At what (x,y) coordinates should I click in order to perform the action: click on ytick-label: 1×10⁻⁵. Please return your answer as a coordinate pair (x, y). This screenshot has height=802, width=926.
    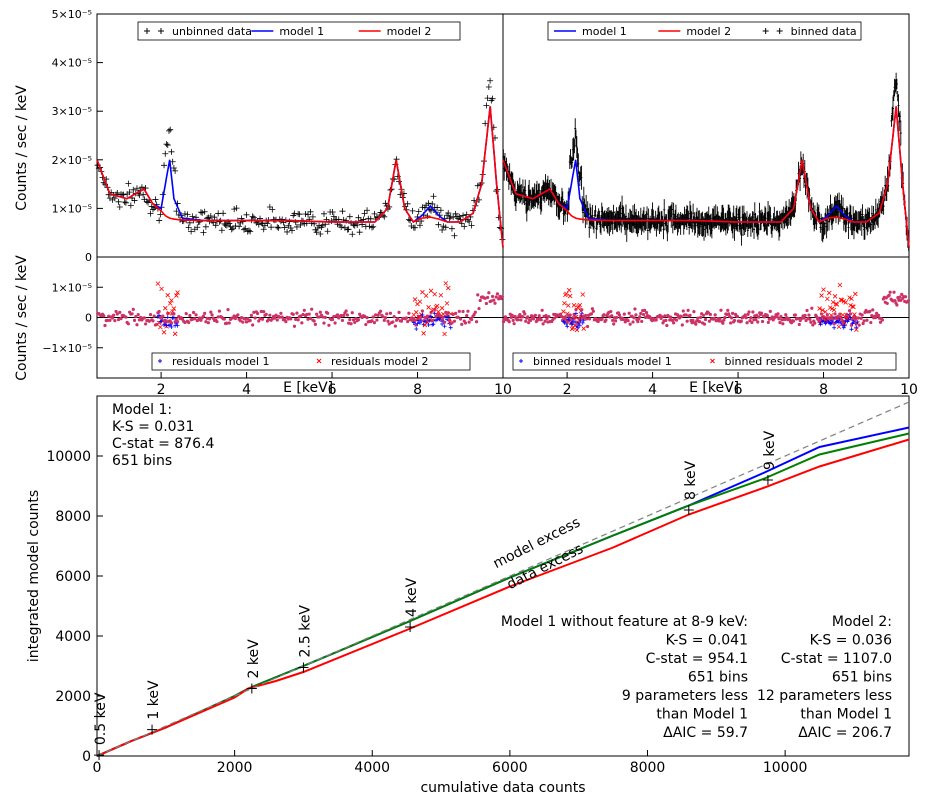
    Looking at the image, I should click on (72, 287).